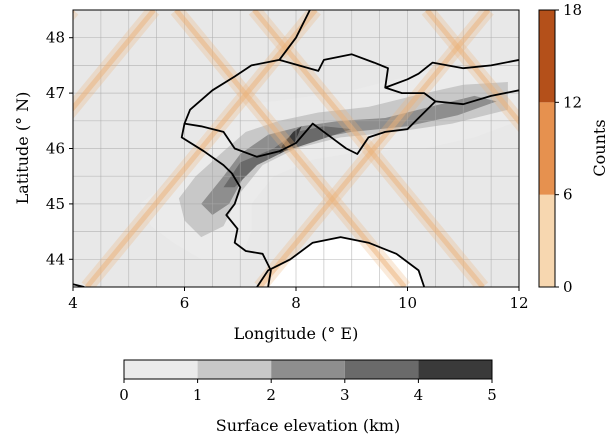 The width and height of the screenshot is (609, 441). I want to click on elevation-colorbar-bins, so click(308, 369).